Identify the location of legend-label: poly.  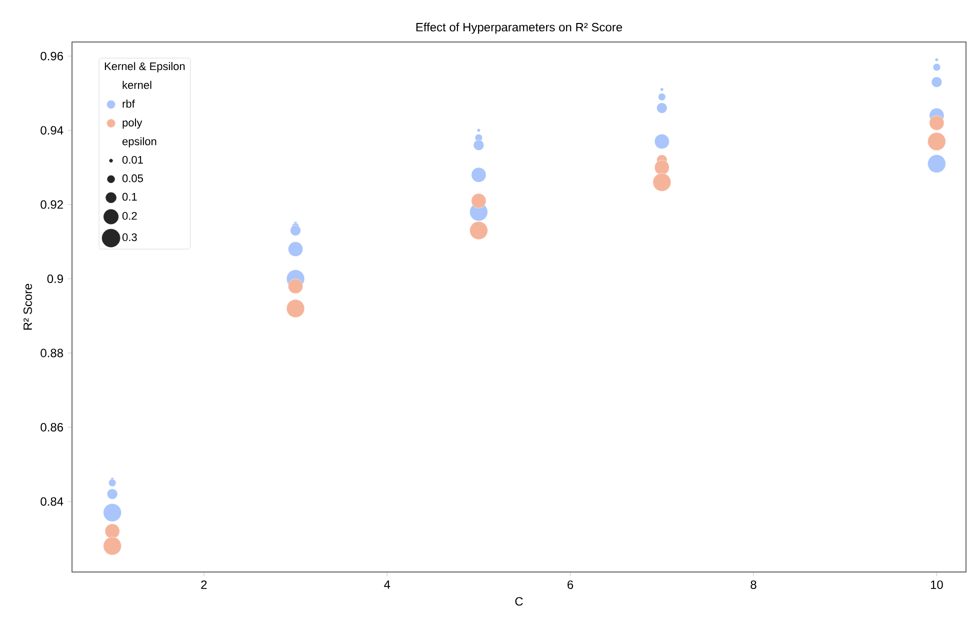
(132, 123).